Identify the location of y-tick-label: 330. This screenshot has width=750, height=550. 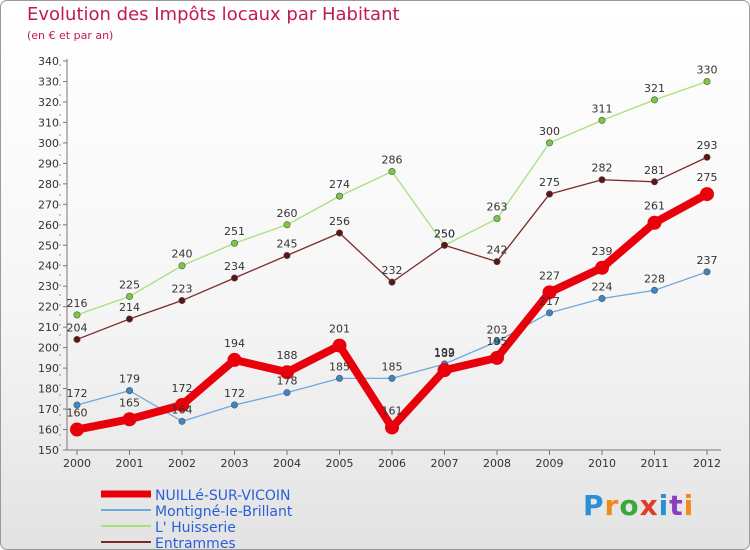
(48, 81).